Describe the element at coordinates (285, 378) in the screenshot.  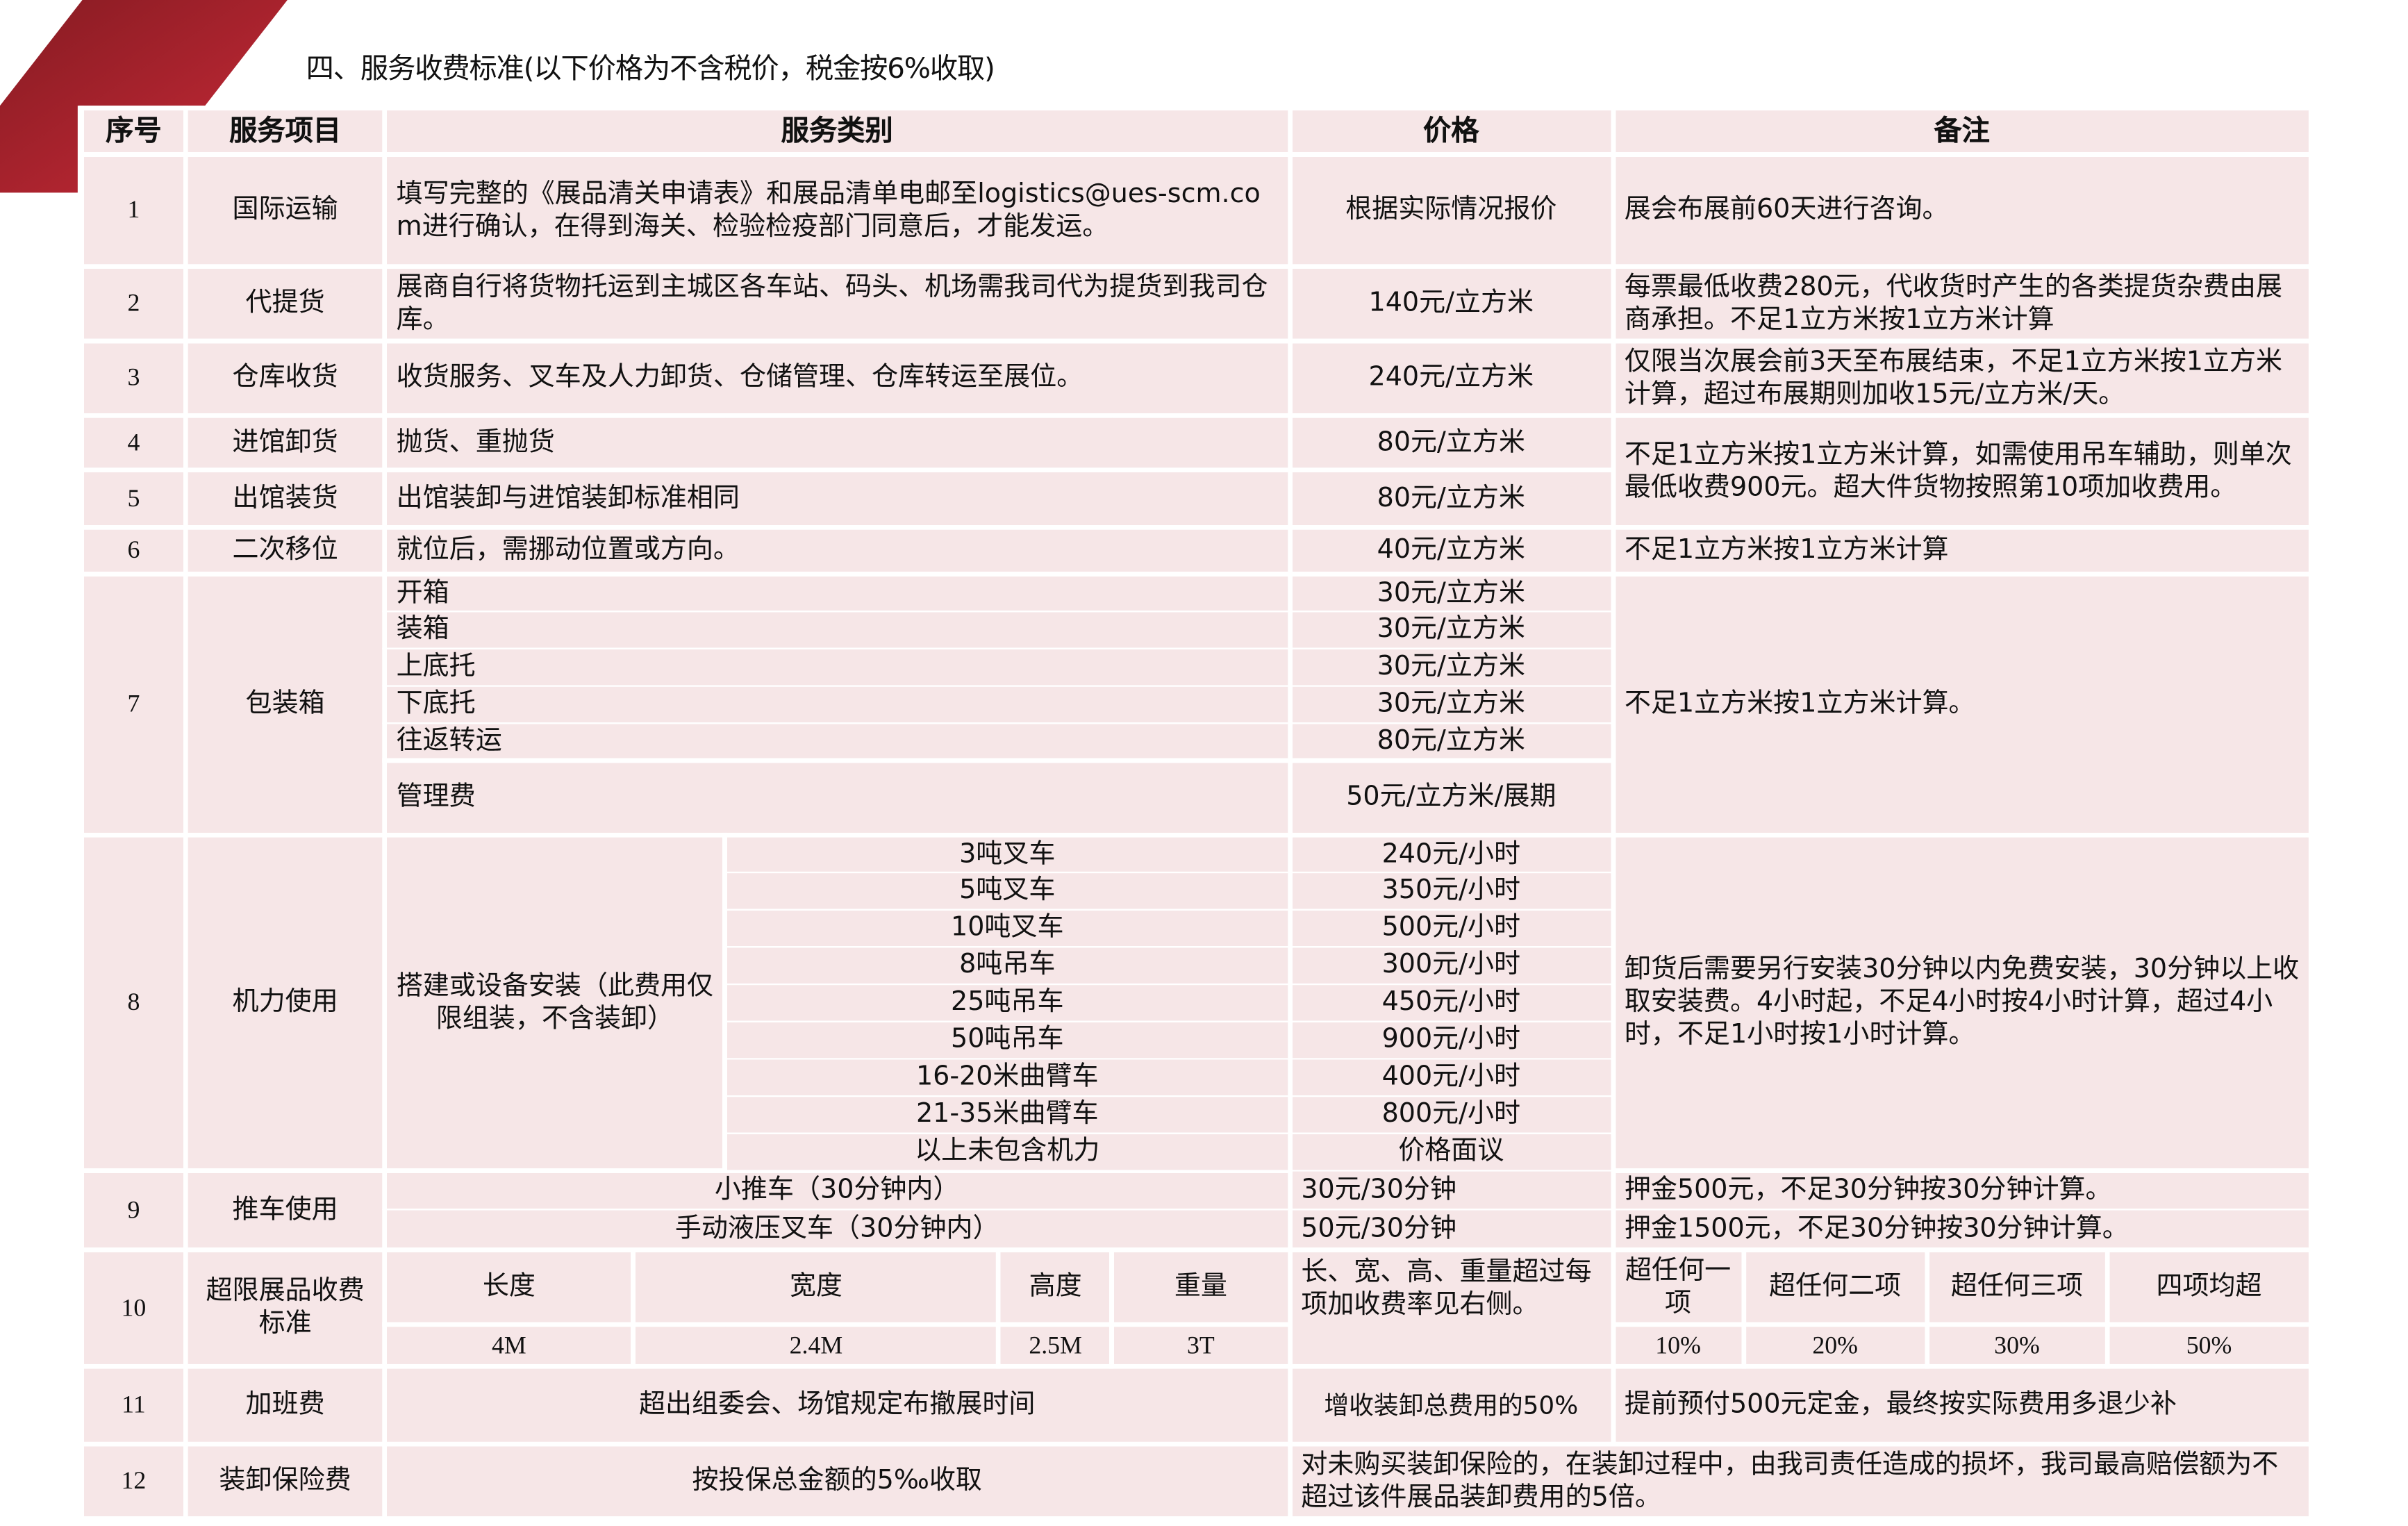
I see `row-item: 仓库收货` at that location.